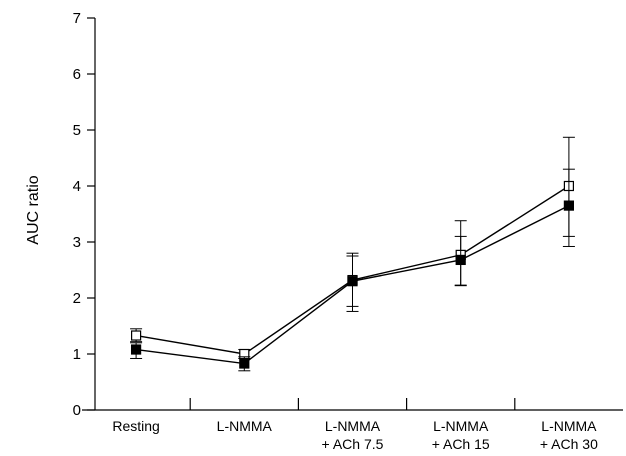 Image resolution: width=626 pixels, height=456 pixels. What do you see at coordinates (77, 18) in the screenshot?
I see `y-tick-label: 7` at bounding box center [77, 18].